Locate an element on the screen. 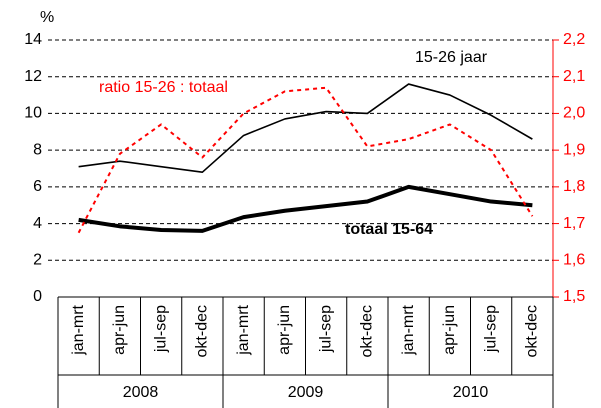  y2-tick-label: 1,8 is located at coordinates (574, 186).